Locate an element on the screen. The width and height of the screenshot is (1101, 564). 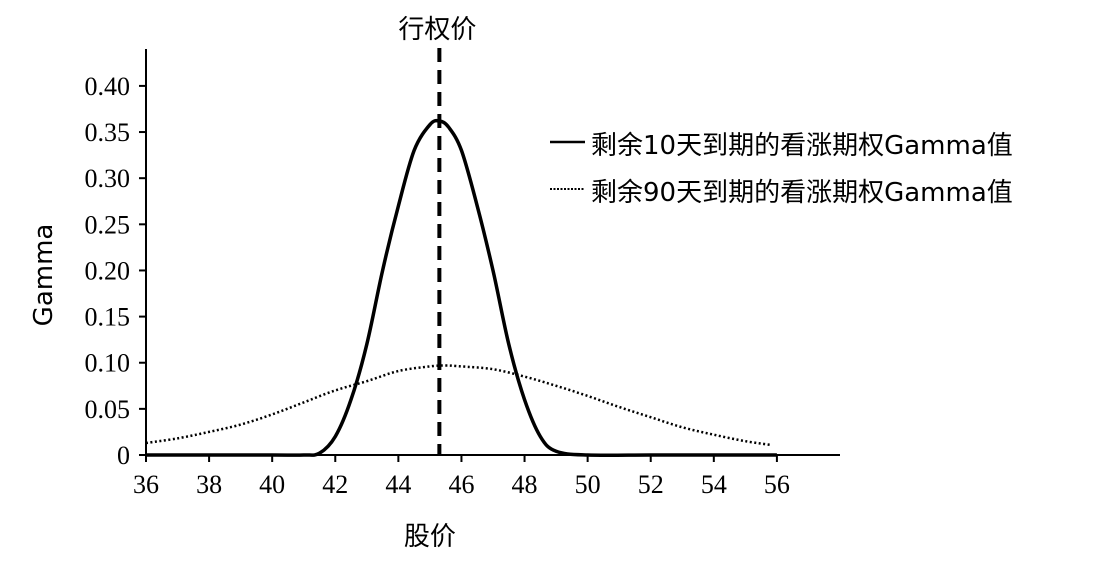
x-tick-label: 52 is located at coordinates (651, 484).